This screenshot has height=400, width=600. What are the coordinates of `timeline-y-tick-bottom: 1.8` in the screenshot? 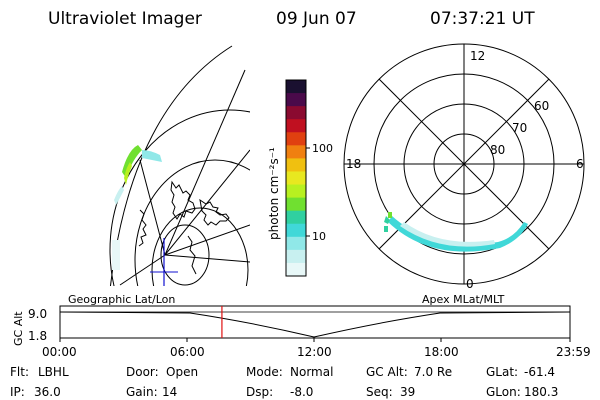 It's located at (37, 336).